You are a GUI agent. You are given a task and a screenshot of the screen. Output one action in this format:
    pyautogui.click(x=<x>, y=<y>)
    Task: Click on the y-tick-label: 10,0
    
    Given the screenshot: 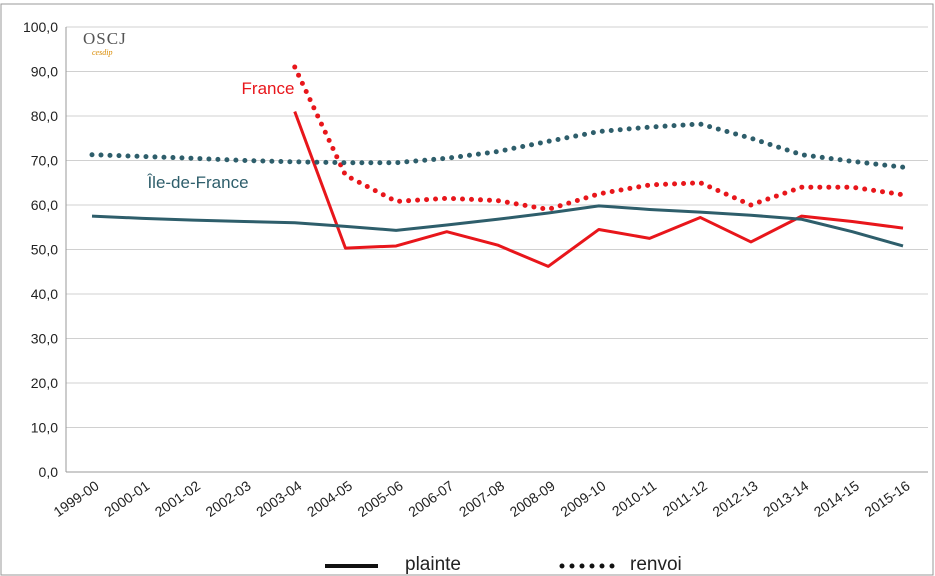 What is the action you would take?
    pyautogui.click(x=44, y=428)
    